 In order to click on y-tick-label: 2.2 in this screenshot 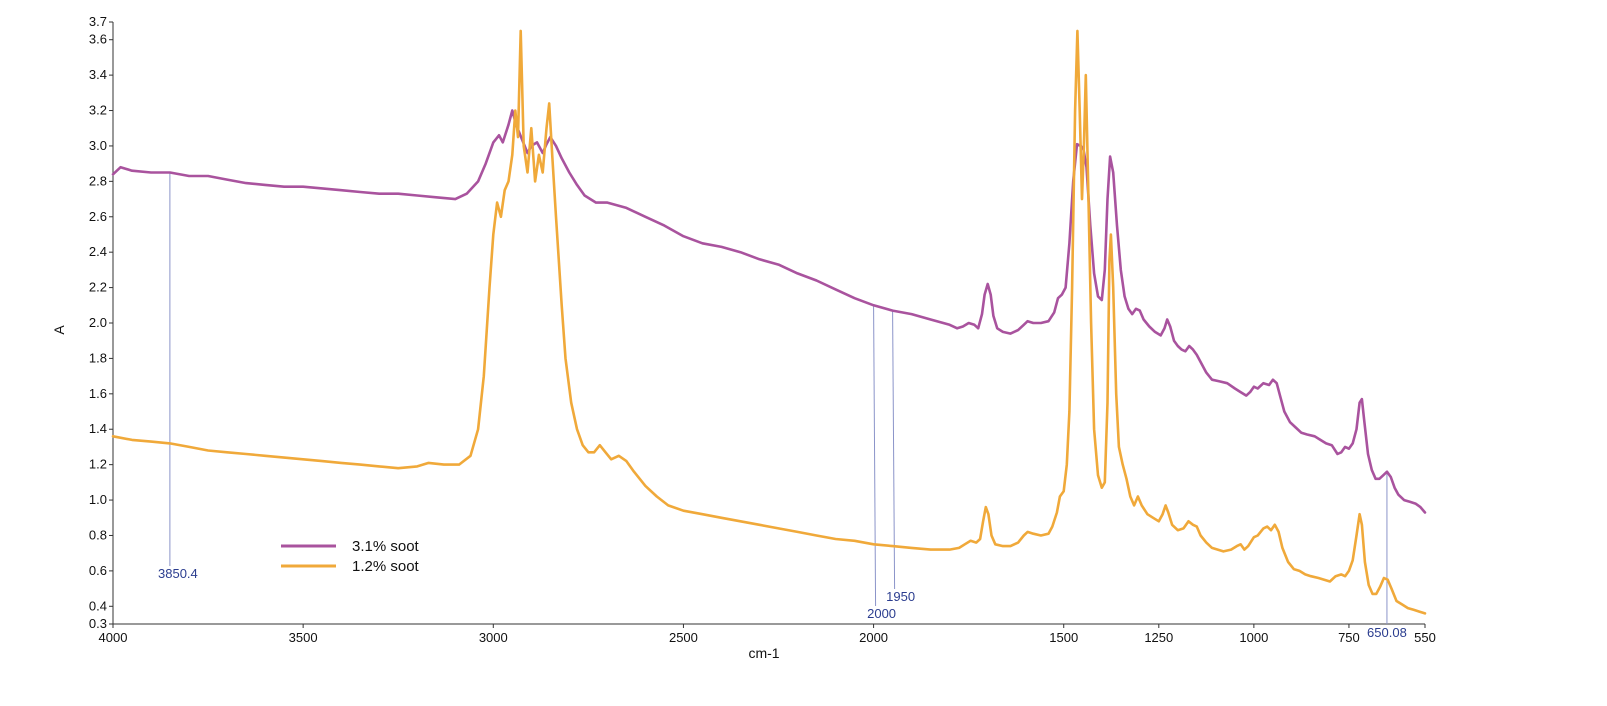, I will do `click(98, 287)`.